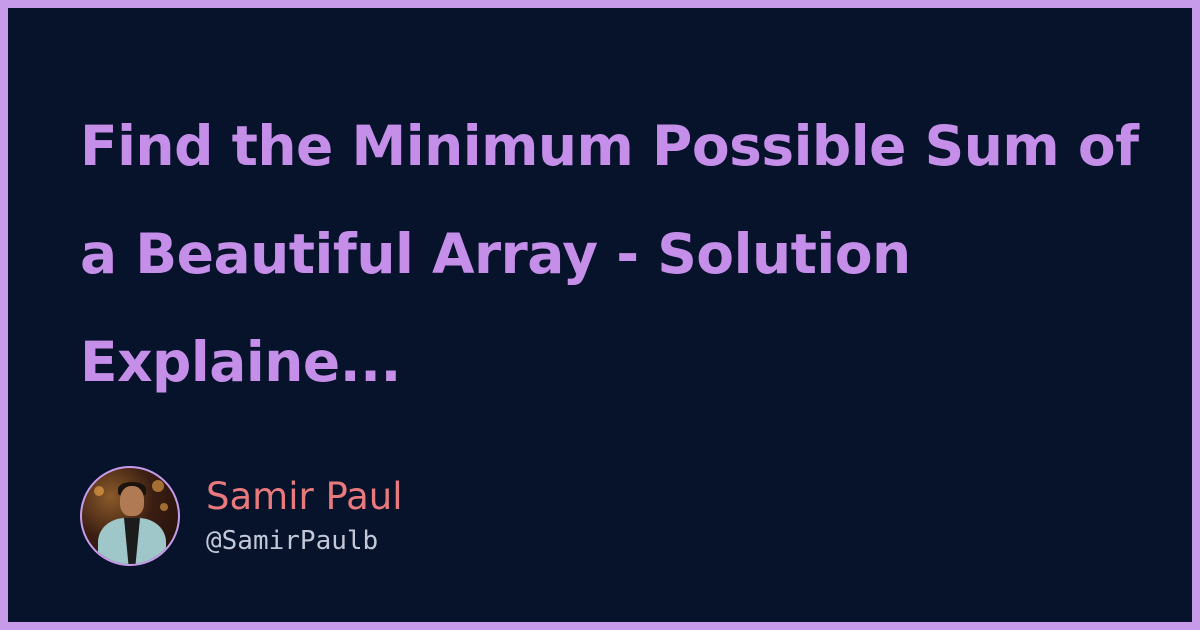  I want to click on avatar-shirt, so click(132, 541).